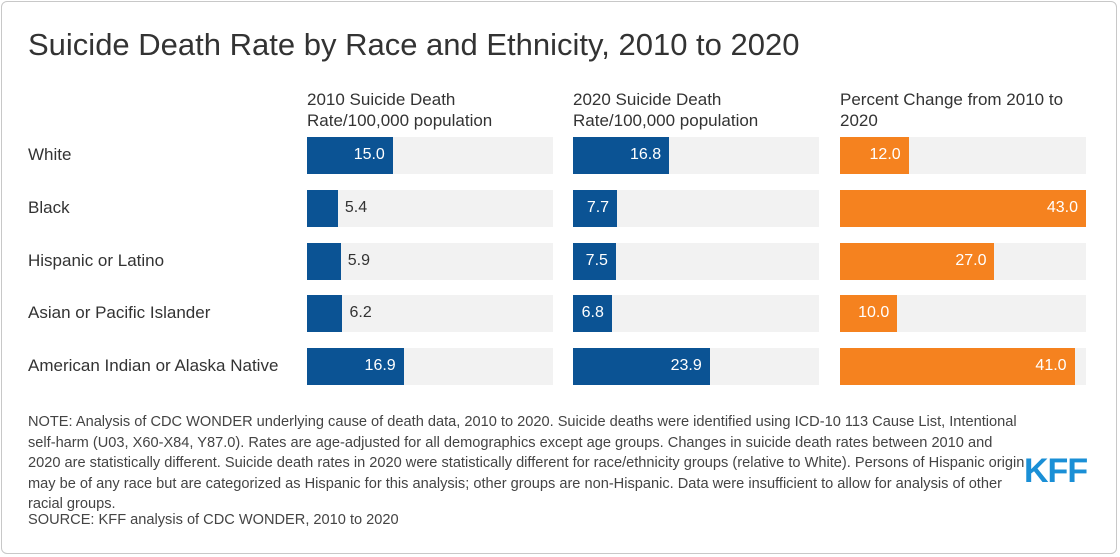 This screenshot has width=1120, height=557. What do you see at coordinates (49, 207) in the screenshot?
I see `category-label: Black` at bounding box center [49, 207].